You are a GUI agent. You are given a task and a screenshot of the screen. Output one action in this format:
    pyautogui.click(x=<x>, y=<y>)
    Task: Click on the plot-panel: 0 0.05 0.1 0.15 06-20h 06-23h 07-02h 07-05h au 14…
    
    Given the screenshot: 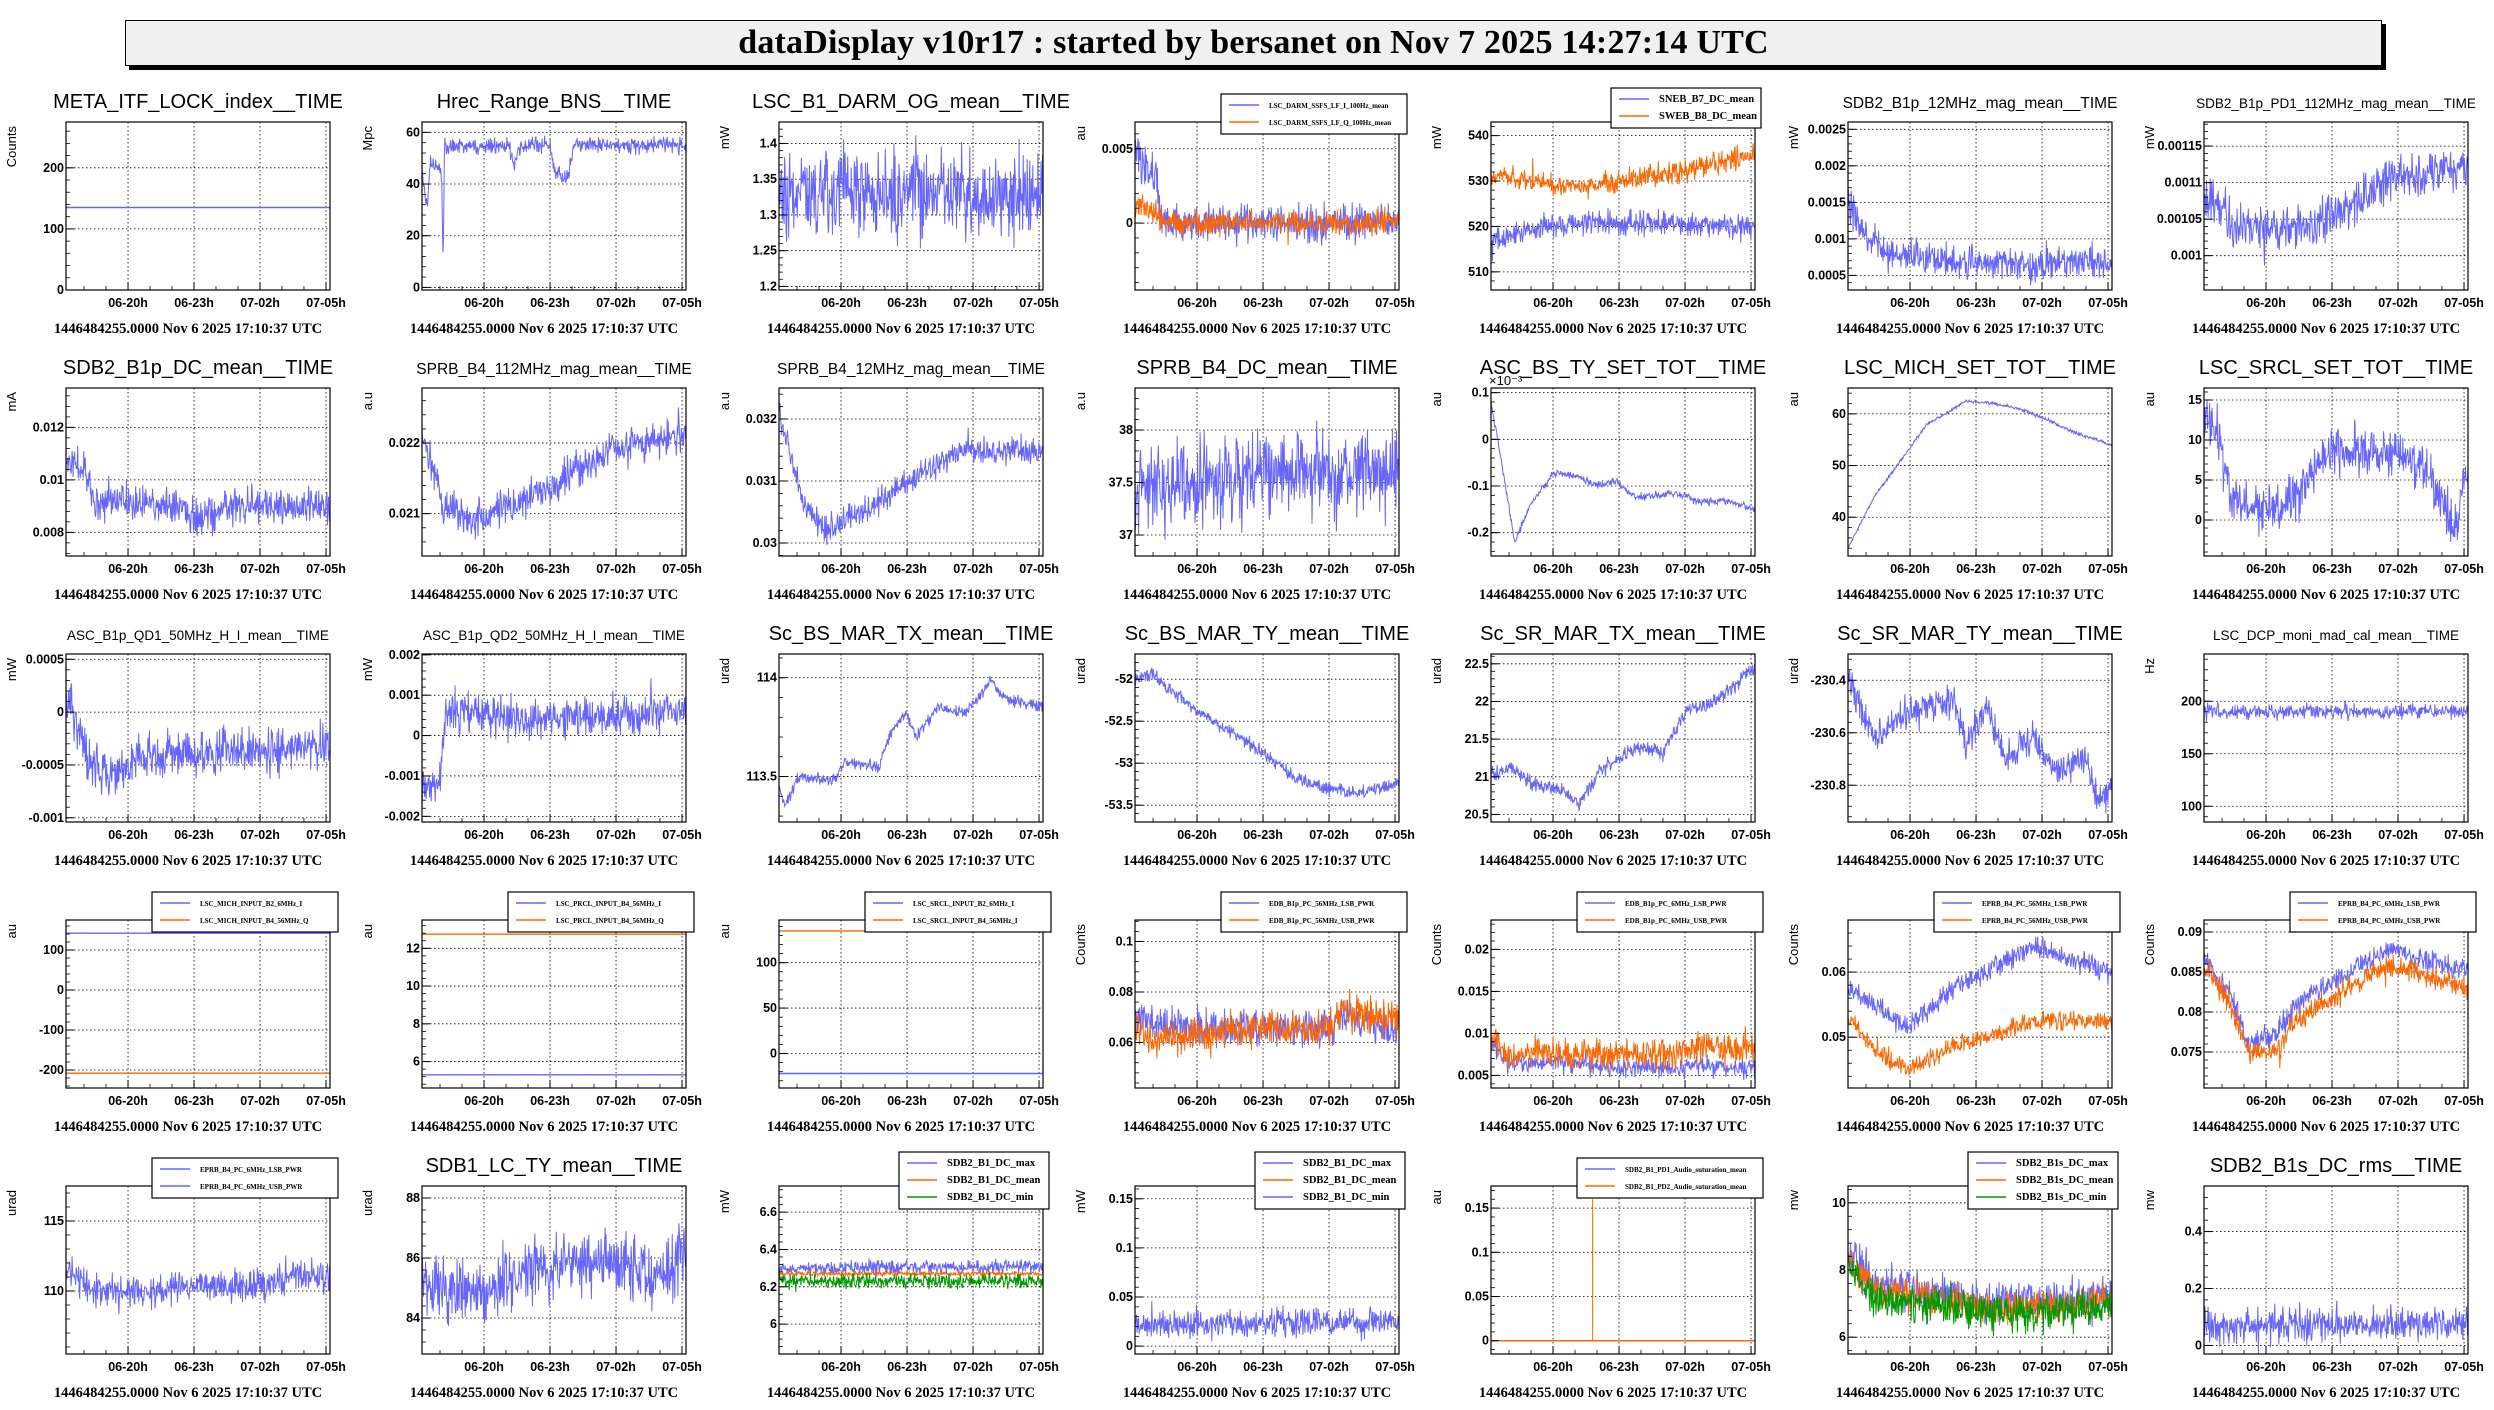 What is the action you would take?
    pyautogui.click(x=1603, y=1277)
    